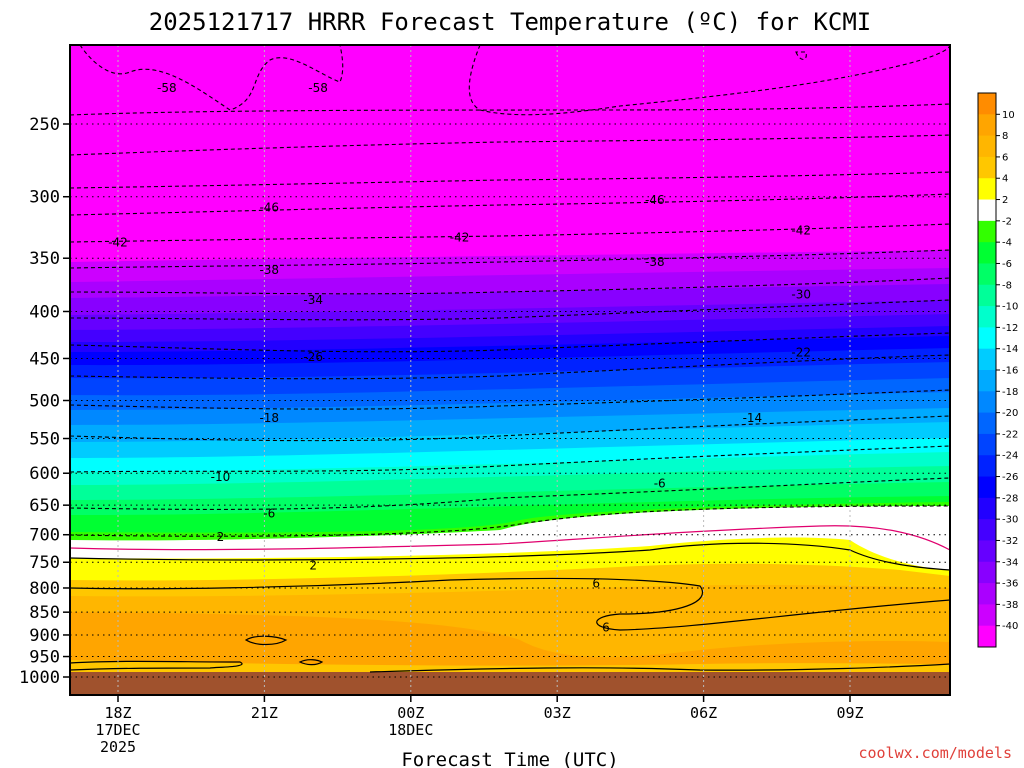  Describe the element at coordinates (44, 259) in the screenshot. I see `y-tick-label: 350` at that location.